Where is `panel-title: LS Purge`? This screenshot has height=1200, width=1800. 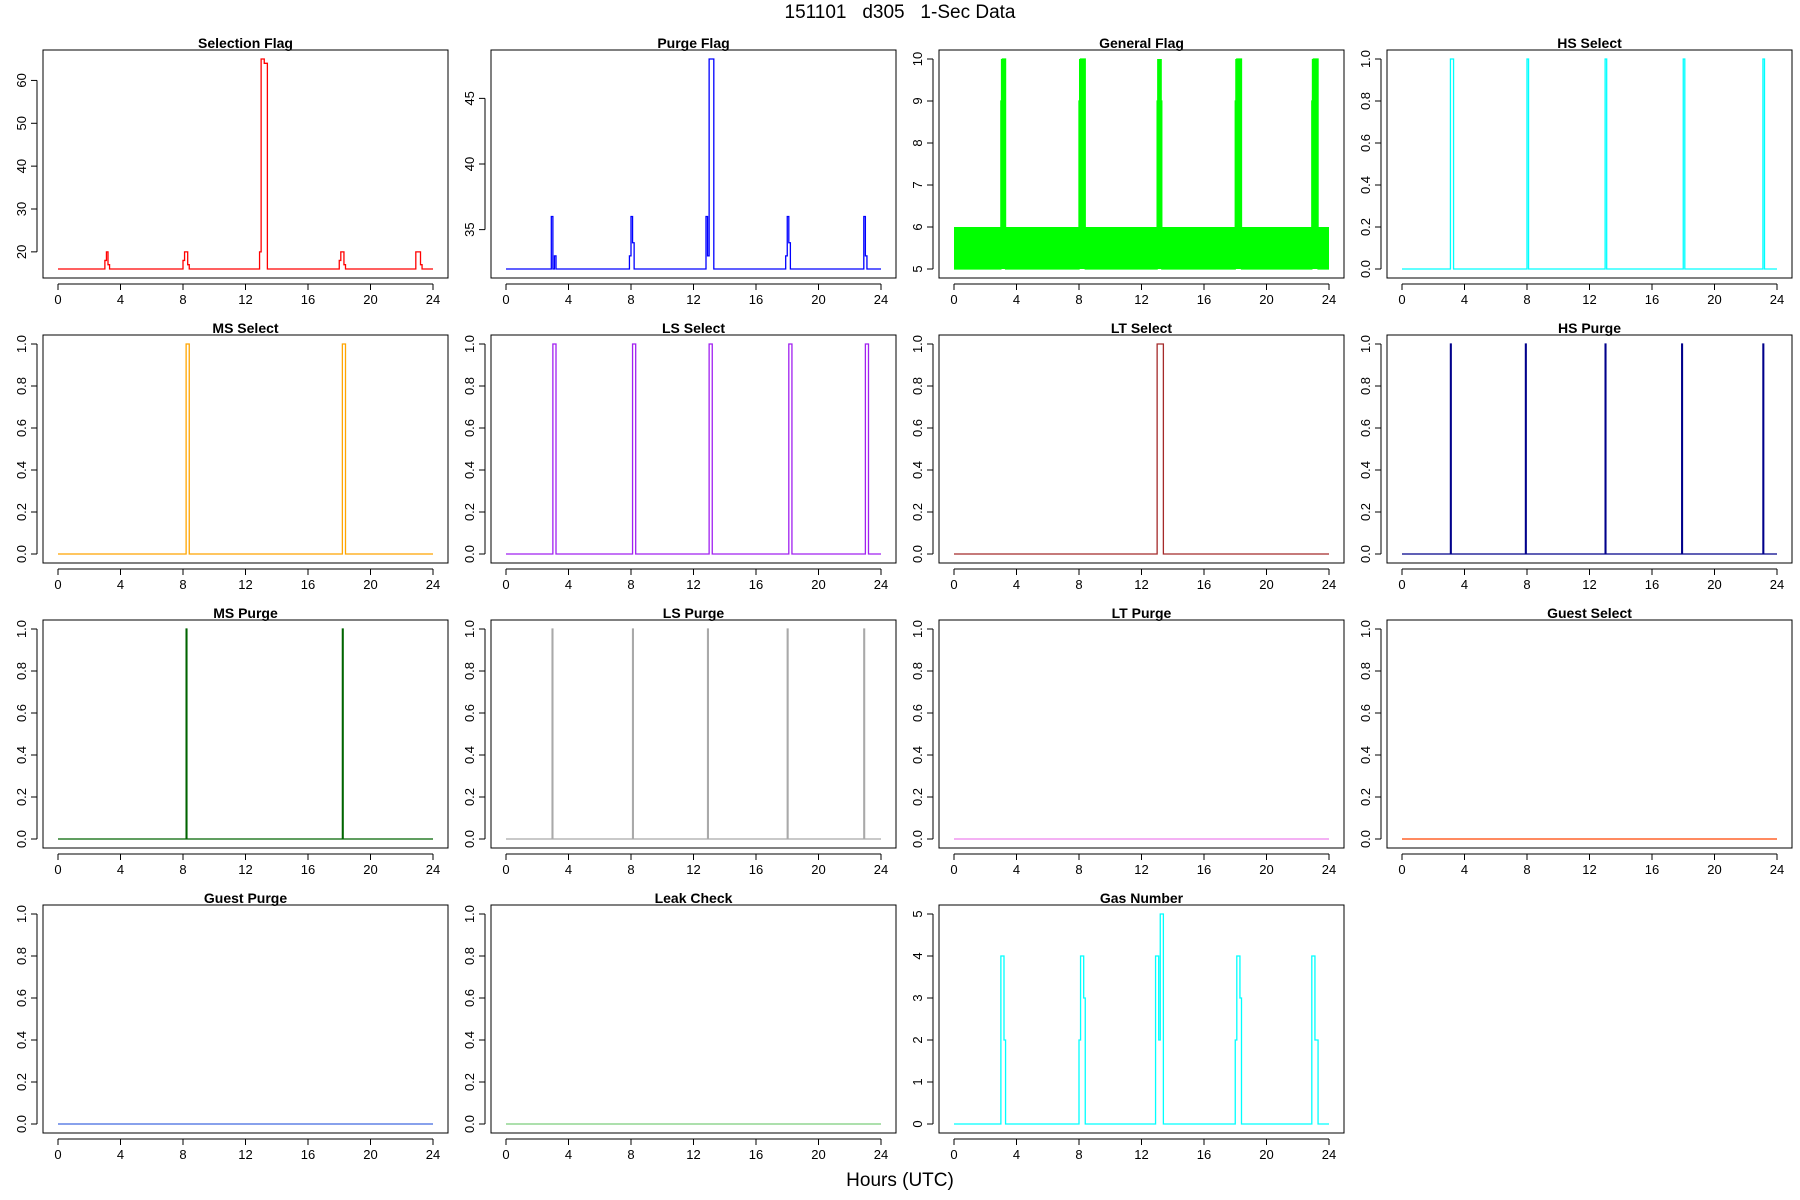
panel-title: LS Purge is located at coordinates (694, 613).